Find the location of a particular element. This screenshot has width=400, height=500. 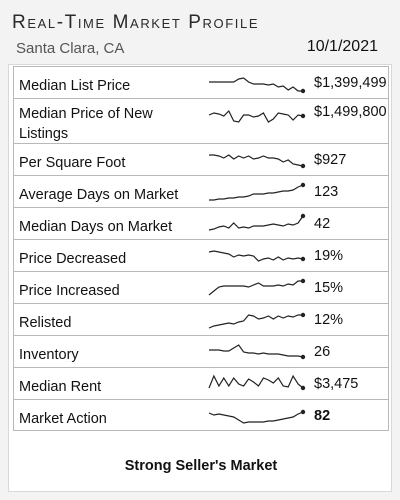

metric-row: Median Rent $3,475 is located at coordinates (201, 383).